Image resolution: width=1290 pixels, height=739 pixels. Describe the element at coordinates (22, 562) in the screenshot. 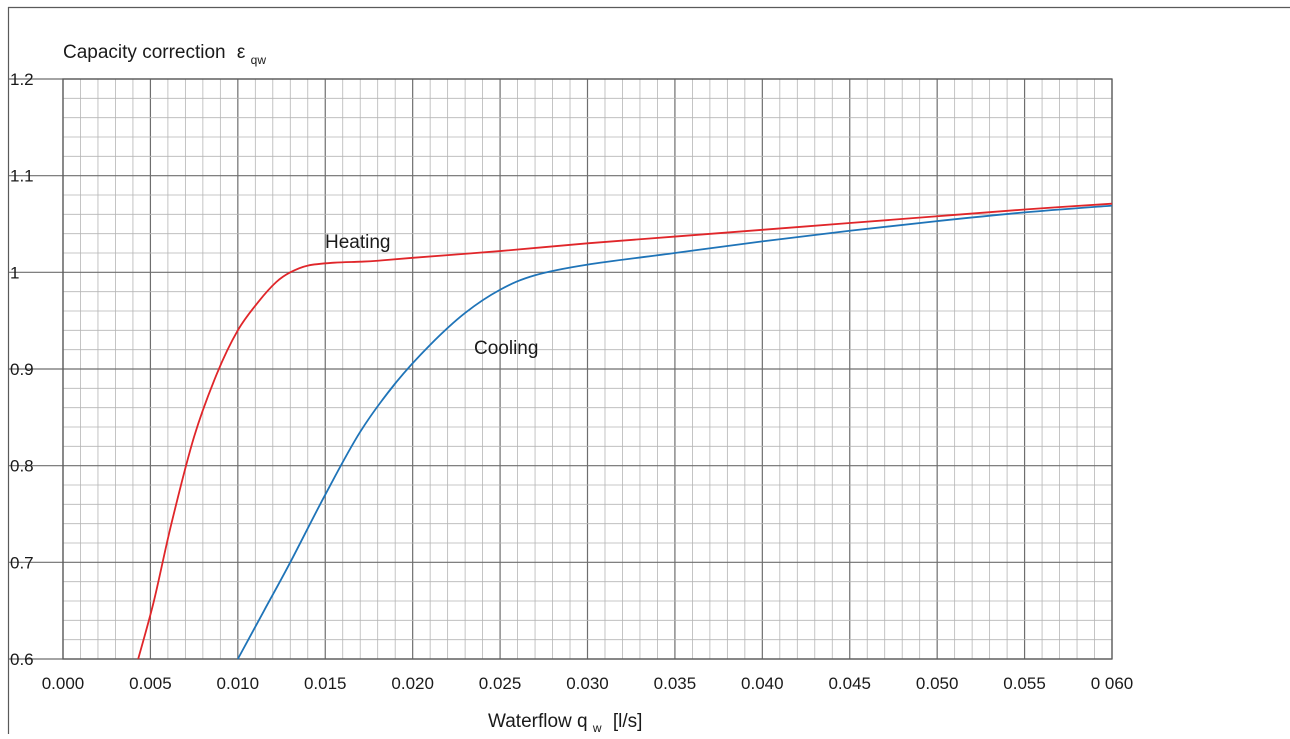

I see `y-tick-label: 0.7` at that location.